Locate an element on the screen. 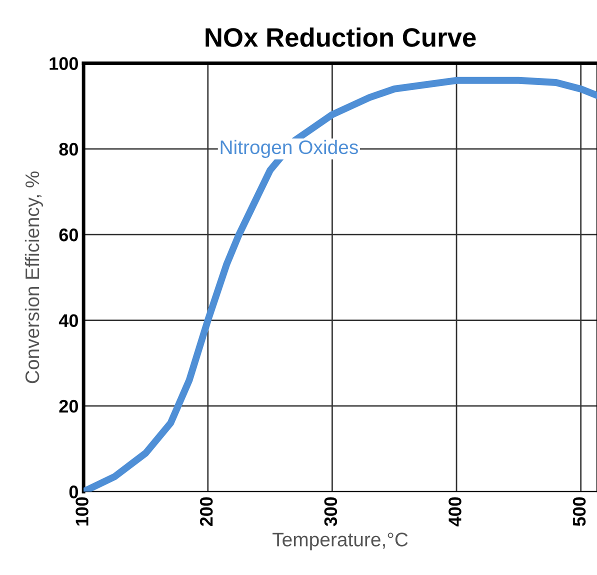 The height and width of the screenshot is (575, 597). y-tick-label: 80 is located at coordinates (68, 149).